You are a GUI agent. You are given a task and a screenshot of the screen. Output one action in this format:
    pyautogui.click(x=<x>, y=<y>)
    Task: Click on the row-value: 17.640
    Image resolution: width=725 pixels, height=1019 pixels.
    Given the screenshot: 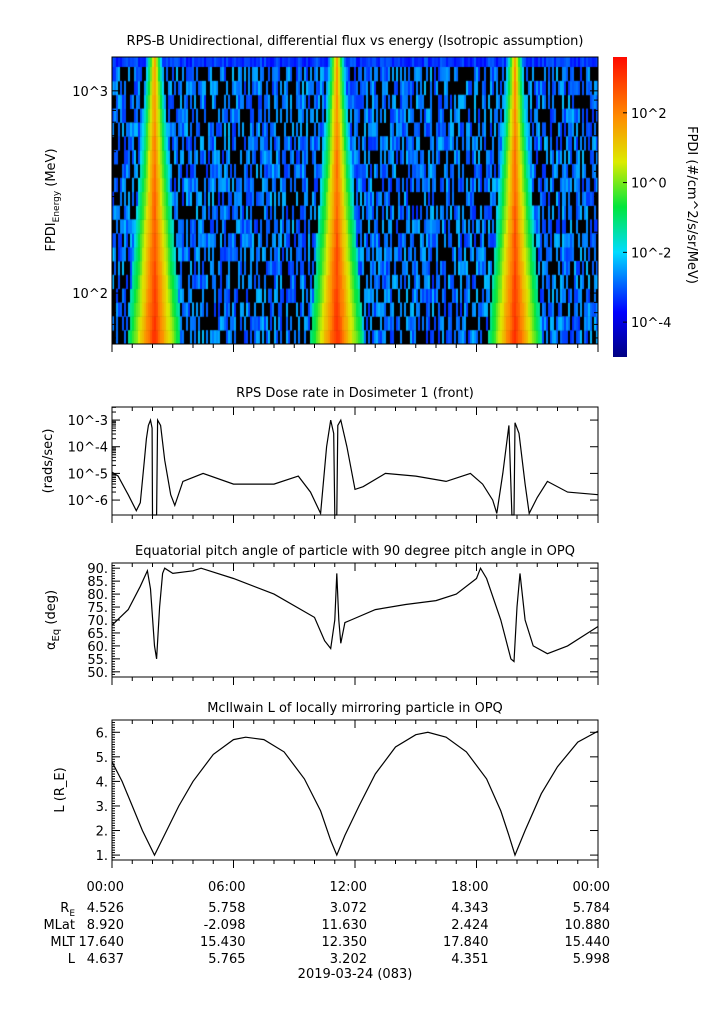 What is the action you would take?
    pyautogui.click(x=102, y=942)
    